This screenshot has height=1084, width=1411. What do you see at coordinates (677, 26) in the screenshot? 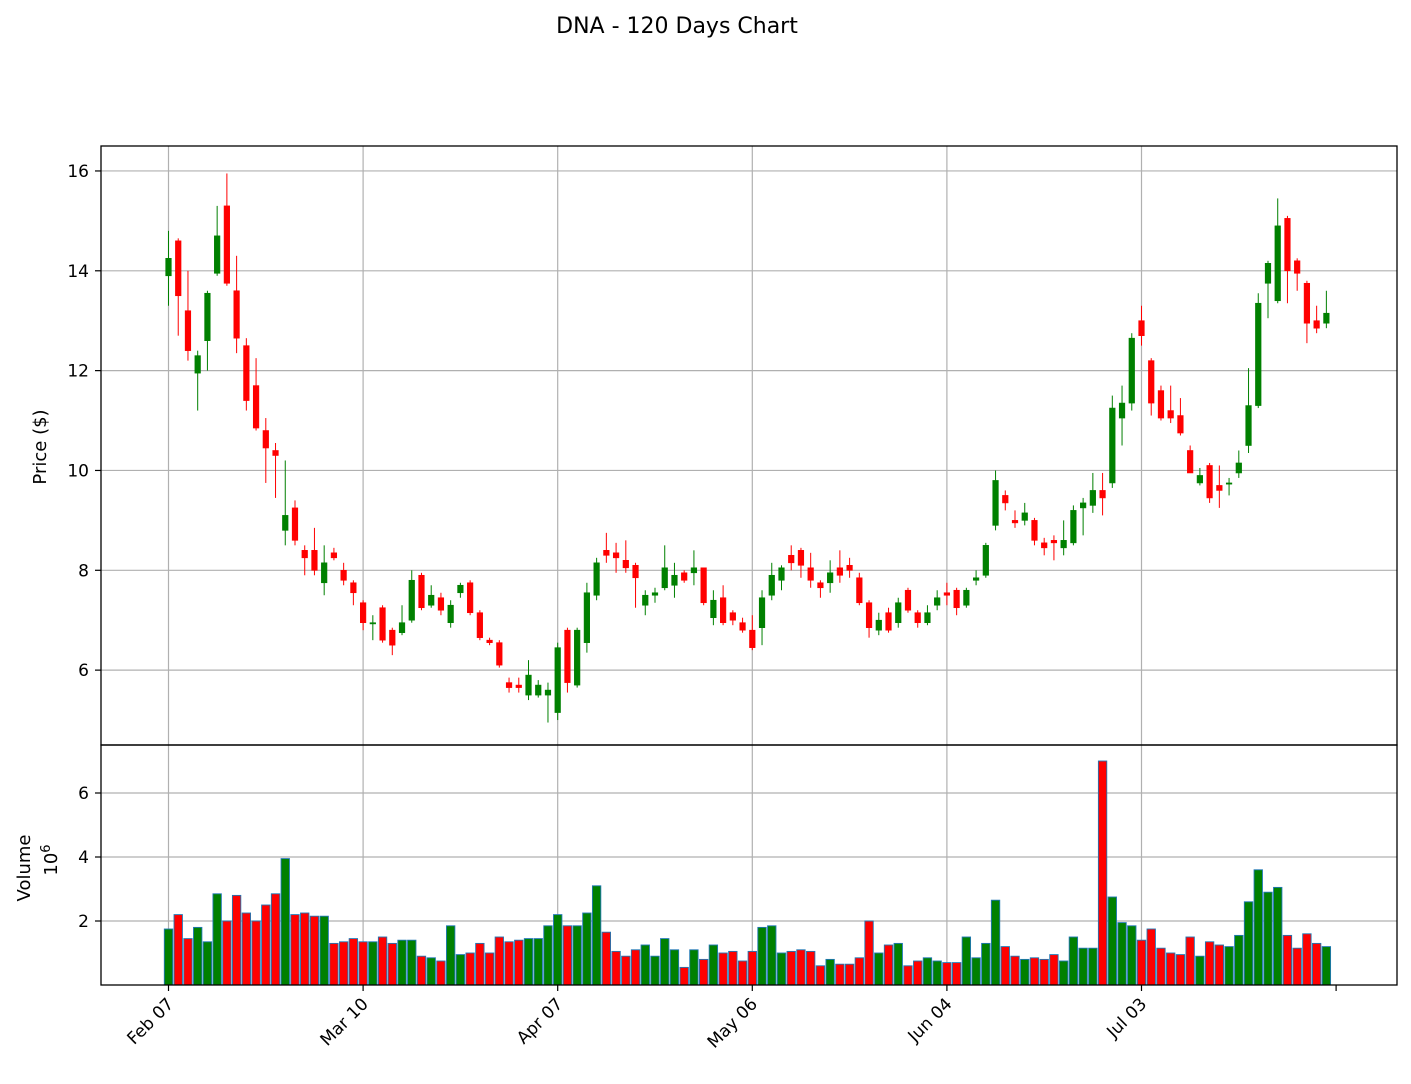
I see `chart-title: DNA - 120 Days Chart` at bounding box center [677, 26].